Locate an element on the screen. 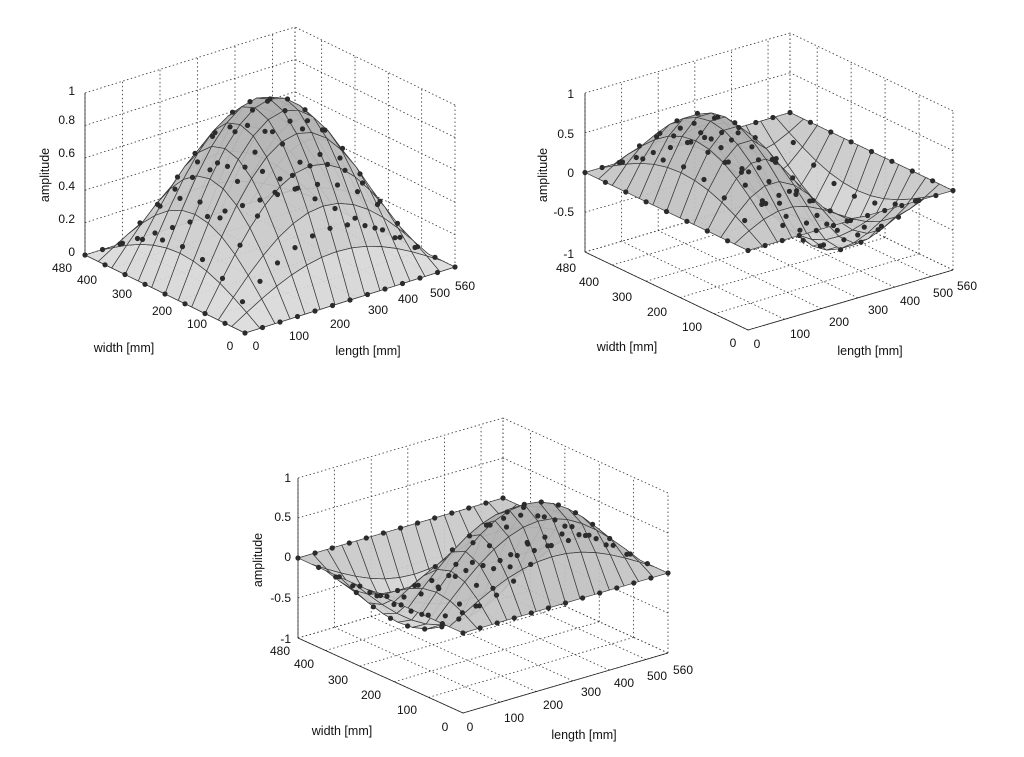 This screenshot has height=757, width=1024. x-tick-label: 0 is located at coordinates (470, 727).